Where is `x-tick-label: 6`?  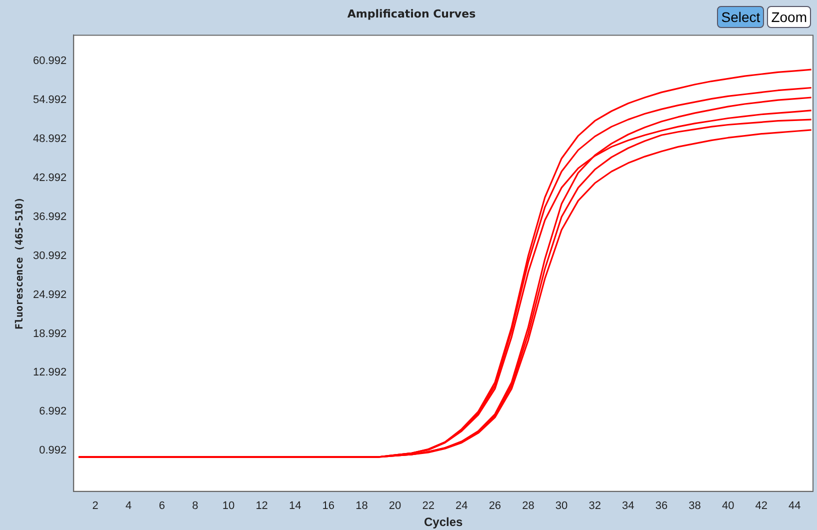 x-tick-label: 6 is located at coordinates (161, 506).